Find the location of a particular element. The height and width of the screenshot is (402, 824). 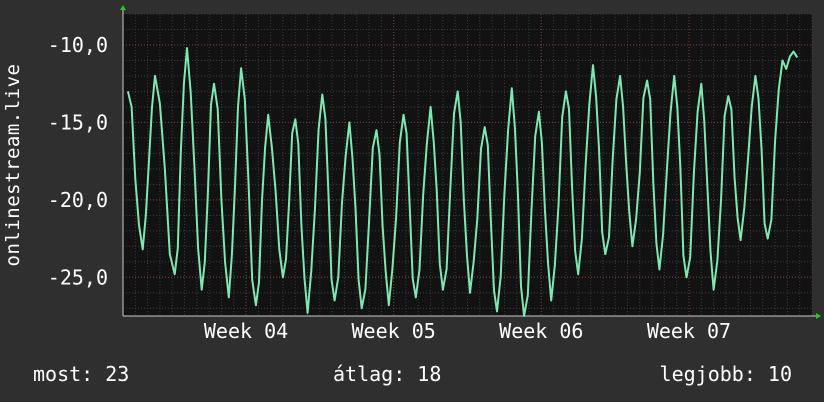

x-axis-arrow is located at coordinates (818, 316).